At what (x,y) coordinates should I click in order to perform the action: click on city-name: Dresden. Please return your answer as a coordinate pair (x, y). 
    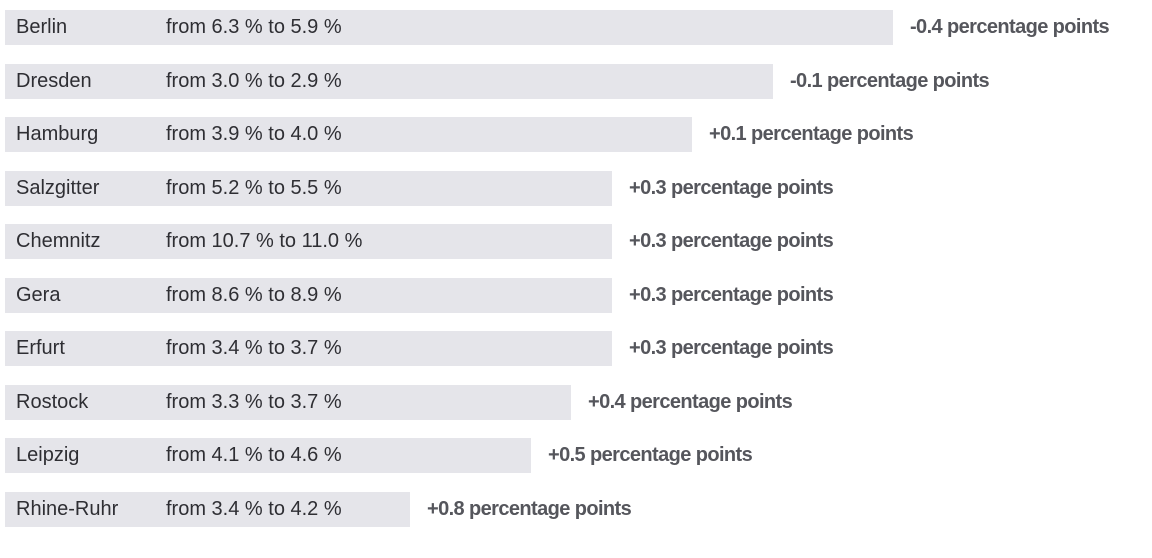
    Looking at the image, I should click on (54, 80).